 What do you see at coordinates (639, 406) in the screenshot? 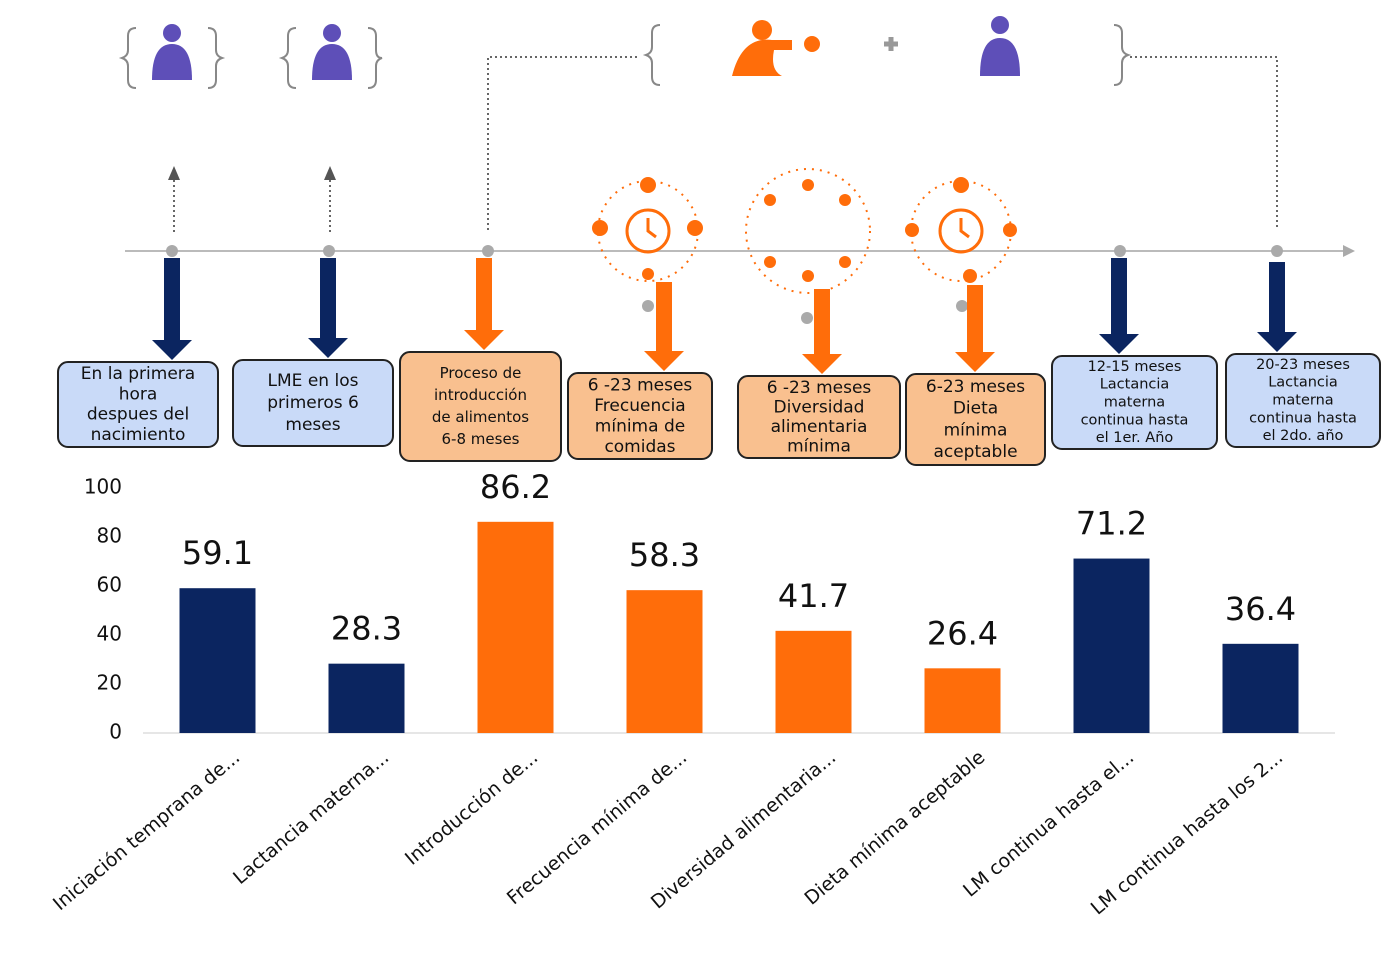
I see `stage-text: Frecuencia` at bounding box center [639, 406].